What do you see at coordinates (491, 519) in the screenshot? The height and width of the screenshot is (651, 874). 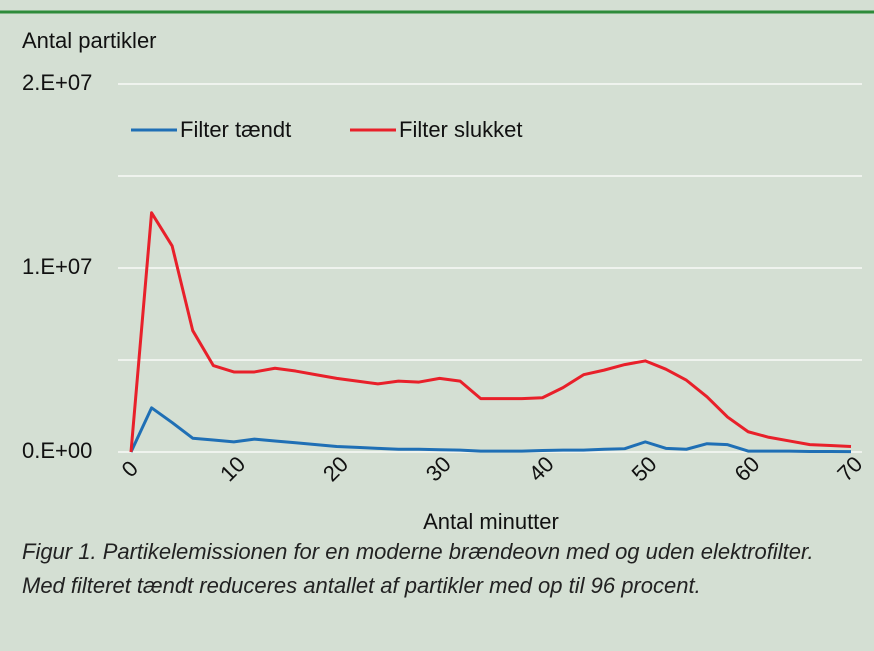 I see `x-axis-label: Antal minutter` at bounding box center [491, 519].